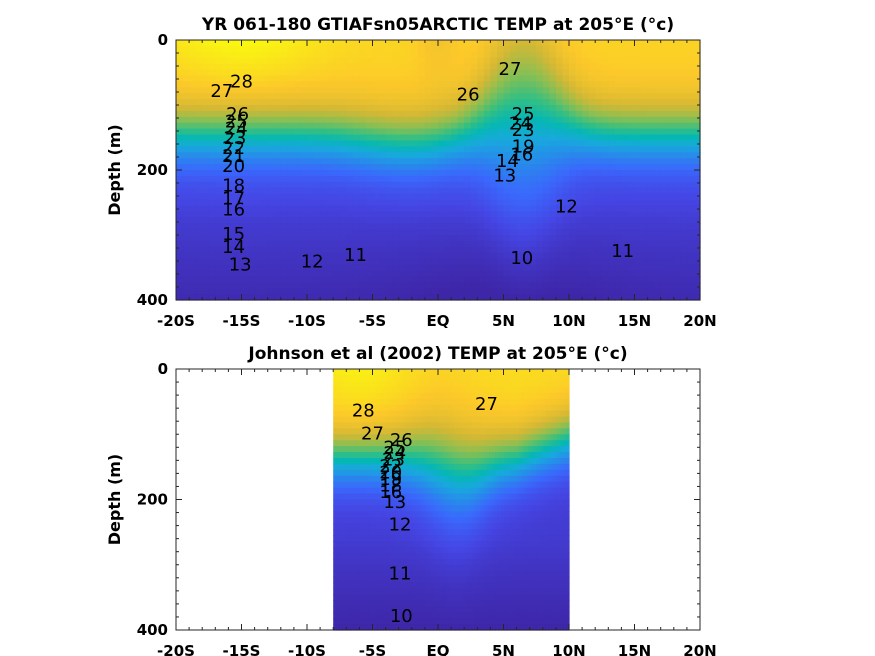 The height and width of the screenshot is (656, 875). Describe the element at coordinates (451, 500) in the screenshot. I see `temperature-field` at that location.